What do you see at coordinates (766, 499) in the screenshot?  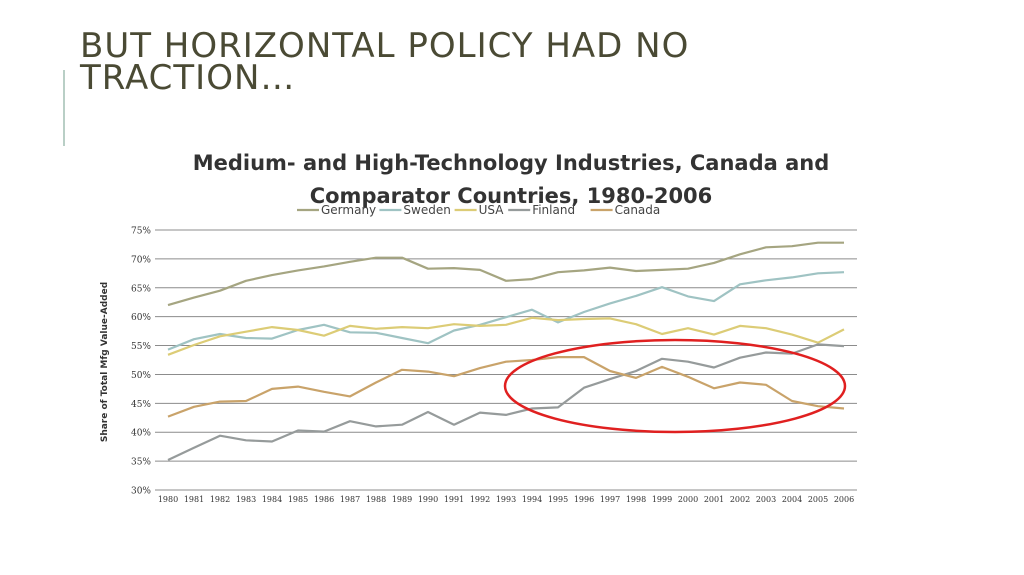 I see `x-tick-label: 2003` at bounding box center [766, 499].